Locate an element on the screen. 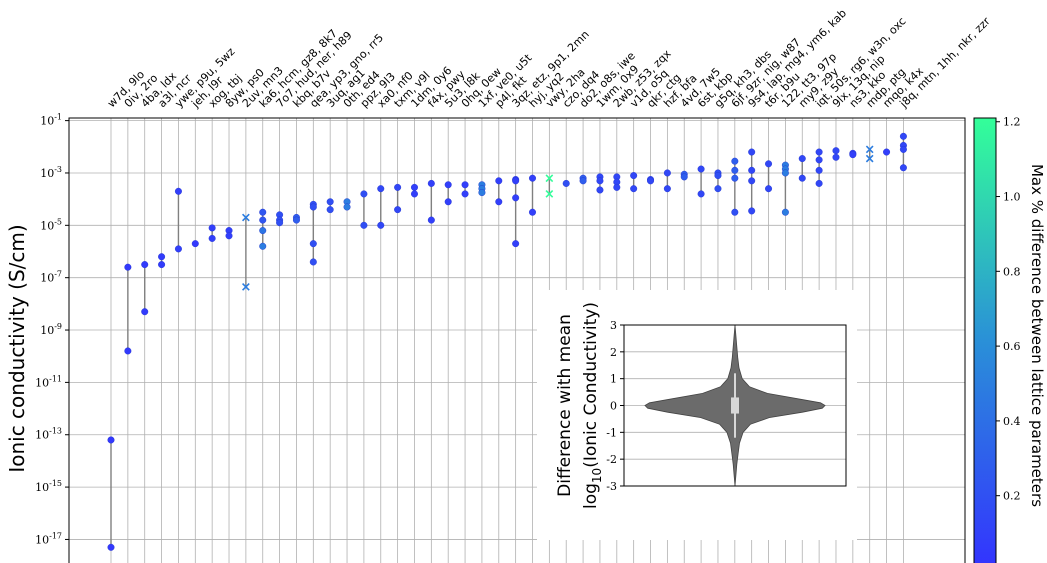 The width and height of the screenshot is (1047, 563). colorbar-ticks: 0.2 0.4 0.6 0.8 1.0 1.2 is located at coordinates (1008, 309).